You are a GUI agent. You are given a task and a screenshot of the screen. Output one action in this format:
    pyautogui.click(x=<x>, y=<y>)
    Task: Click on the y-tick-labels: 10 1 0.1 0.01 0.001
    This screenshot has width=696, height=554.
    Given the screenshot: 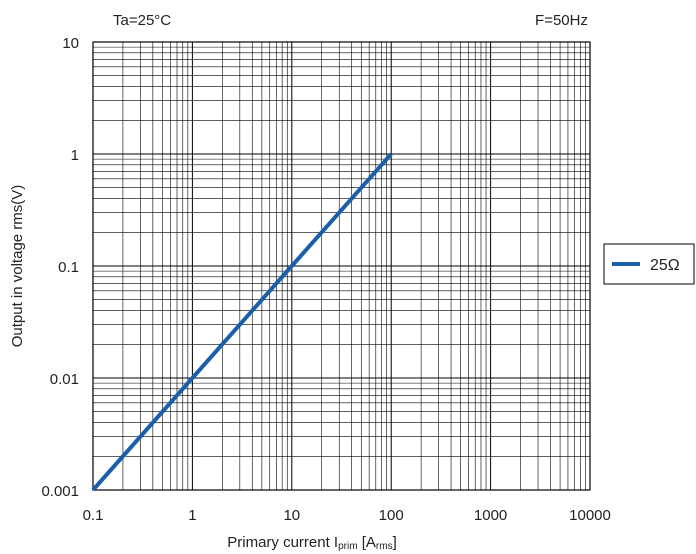 What is the action you would take?
    pyautogui.click(x=60, y=267)
    